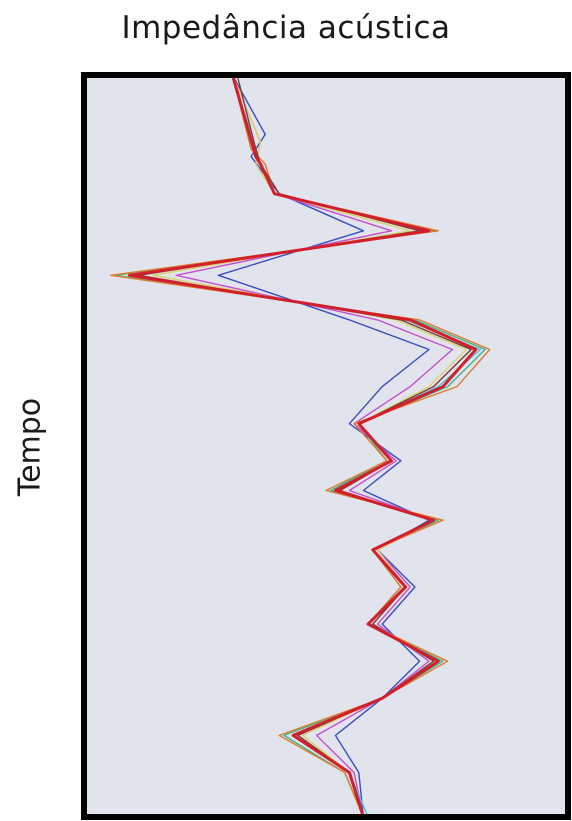 The image size is (572, 821). Describe the element at coordinates (286, 28) in the screenshot. I see `chart-title: Impedância acústica` at that location.